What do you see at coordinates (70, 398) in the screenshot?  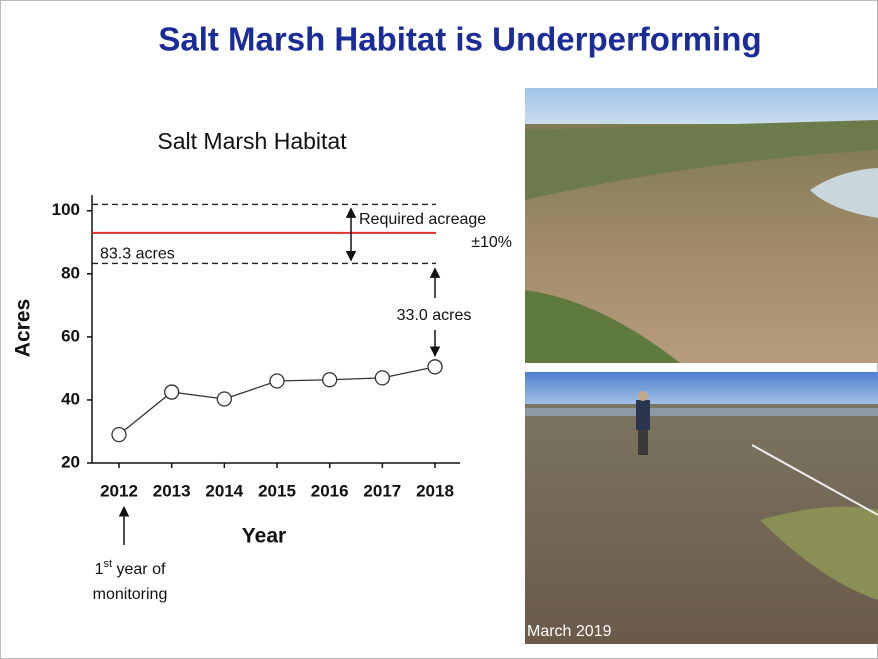 I see `y-tick-label: 40` at bounding box center [70, 398].